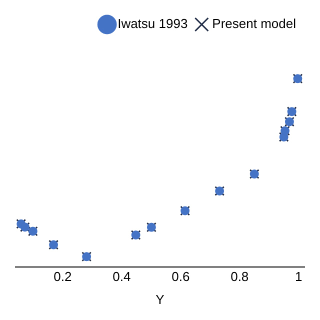 The image size is (320, 320). I want to click on x-tick-label: 0.6, so click(181, 276).